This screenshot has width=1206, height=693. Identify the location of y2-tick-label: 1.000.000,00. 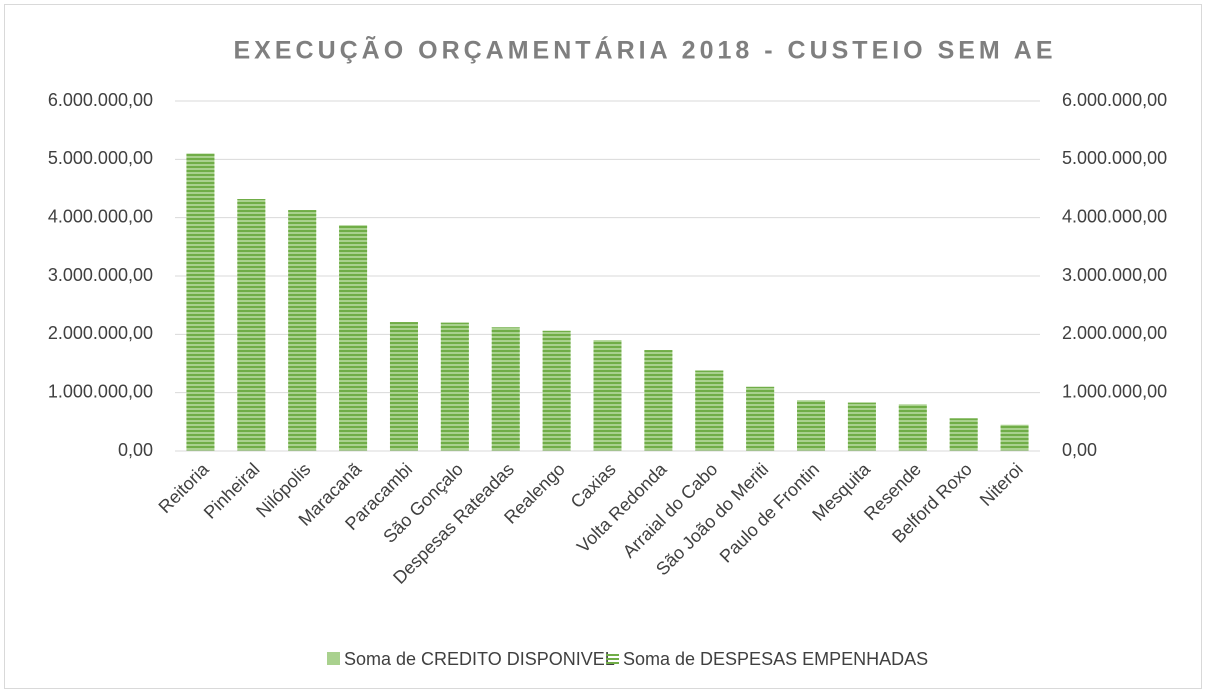
(1114, 391).